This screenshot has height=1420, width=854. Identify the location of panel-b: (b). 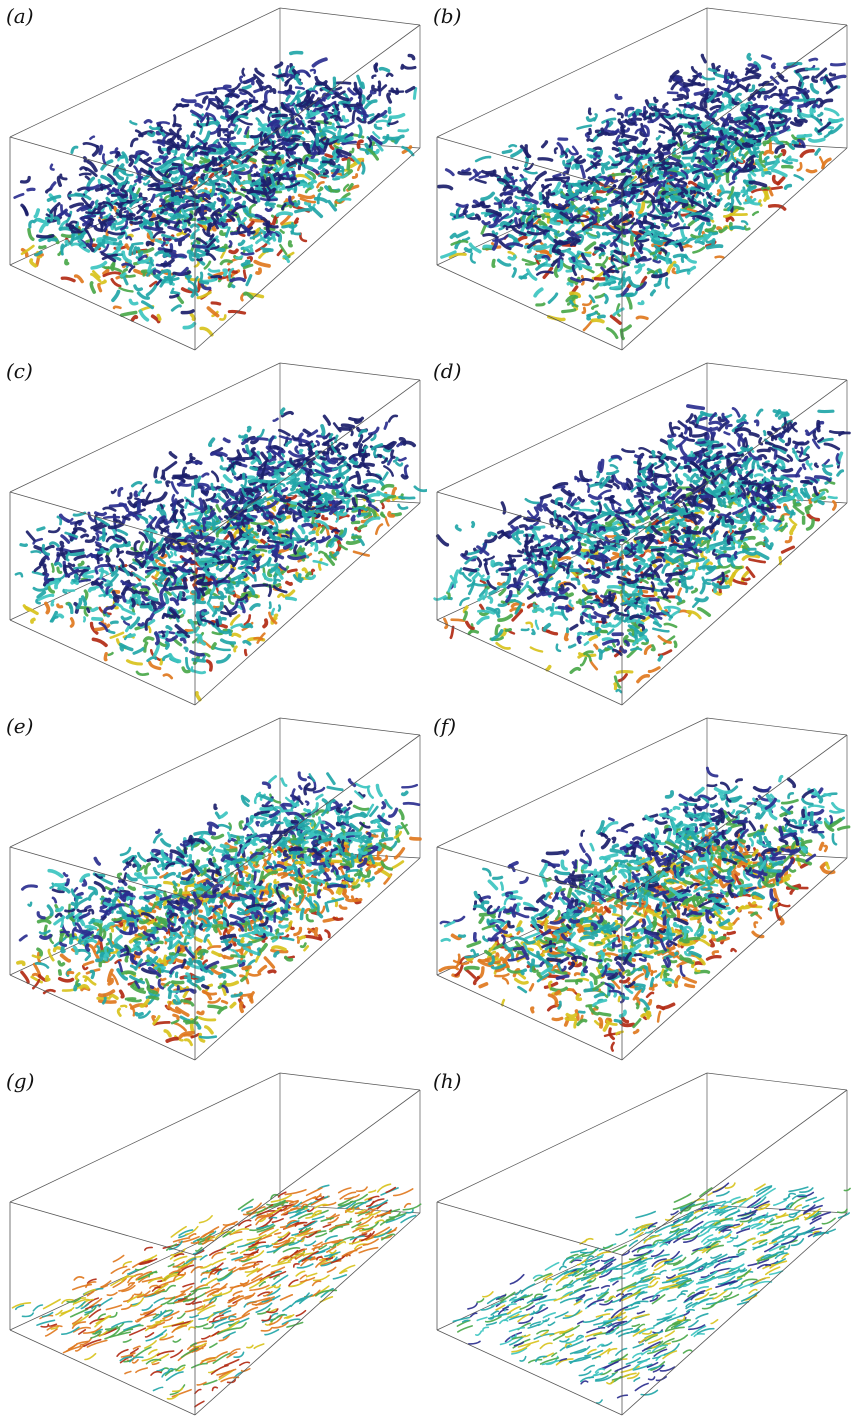
(640, 177).